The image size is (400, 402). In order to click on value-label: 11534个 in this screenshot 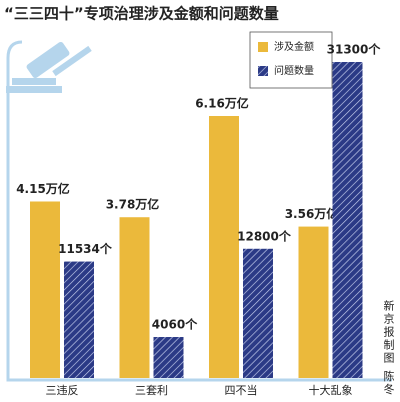, I will do `click(85, 248)`.